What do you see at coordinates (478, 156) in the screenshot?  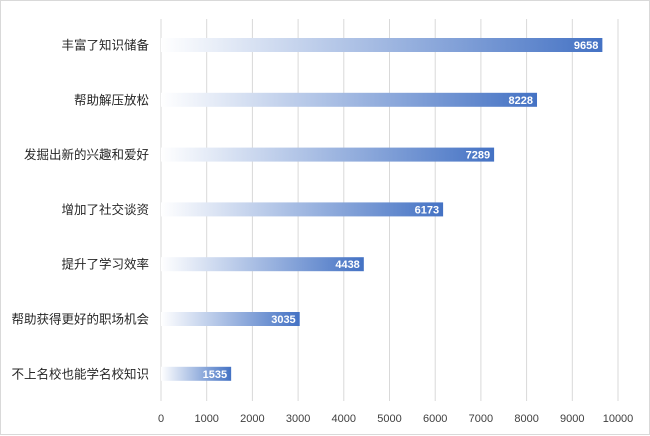 I see `data-label: 7289` at bounding box center [478, 156].